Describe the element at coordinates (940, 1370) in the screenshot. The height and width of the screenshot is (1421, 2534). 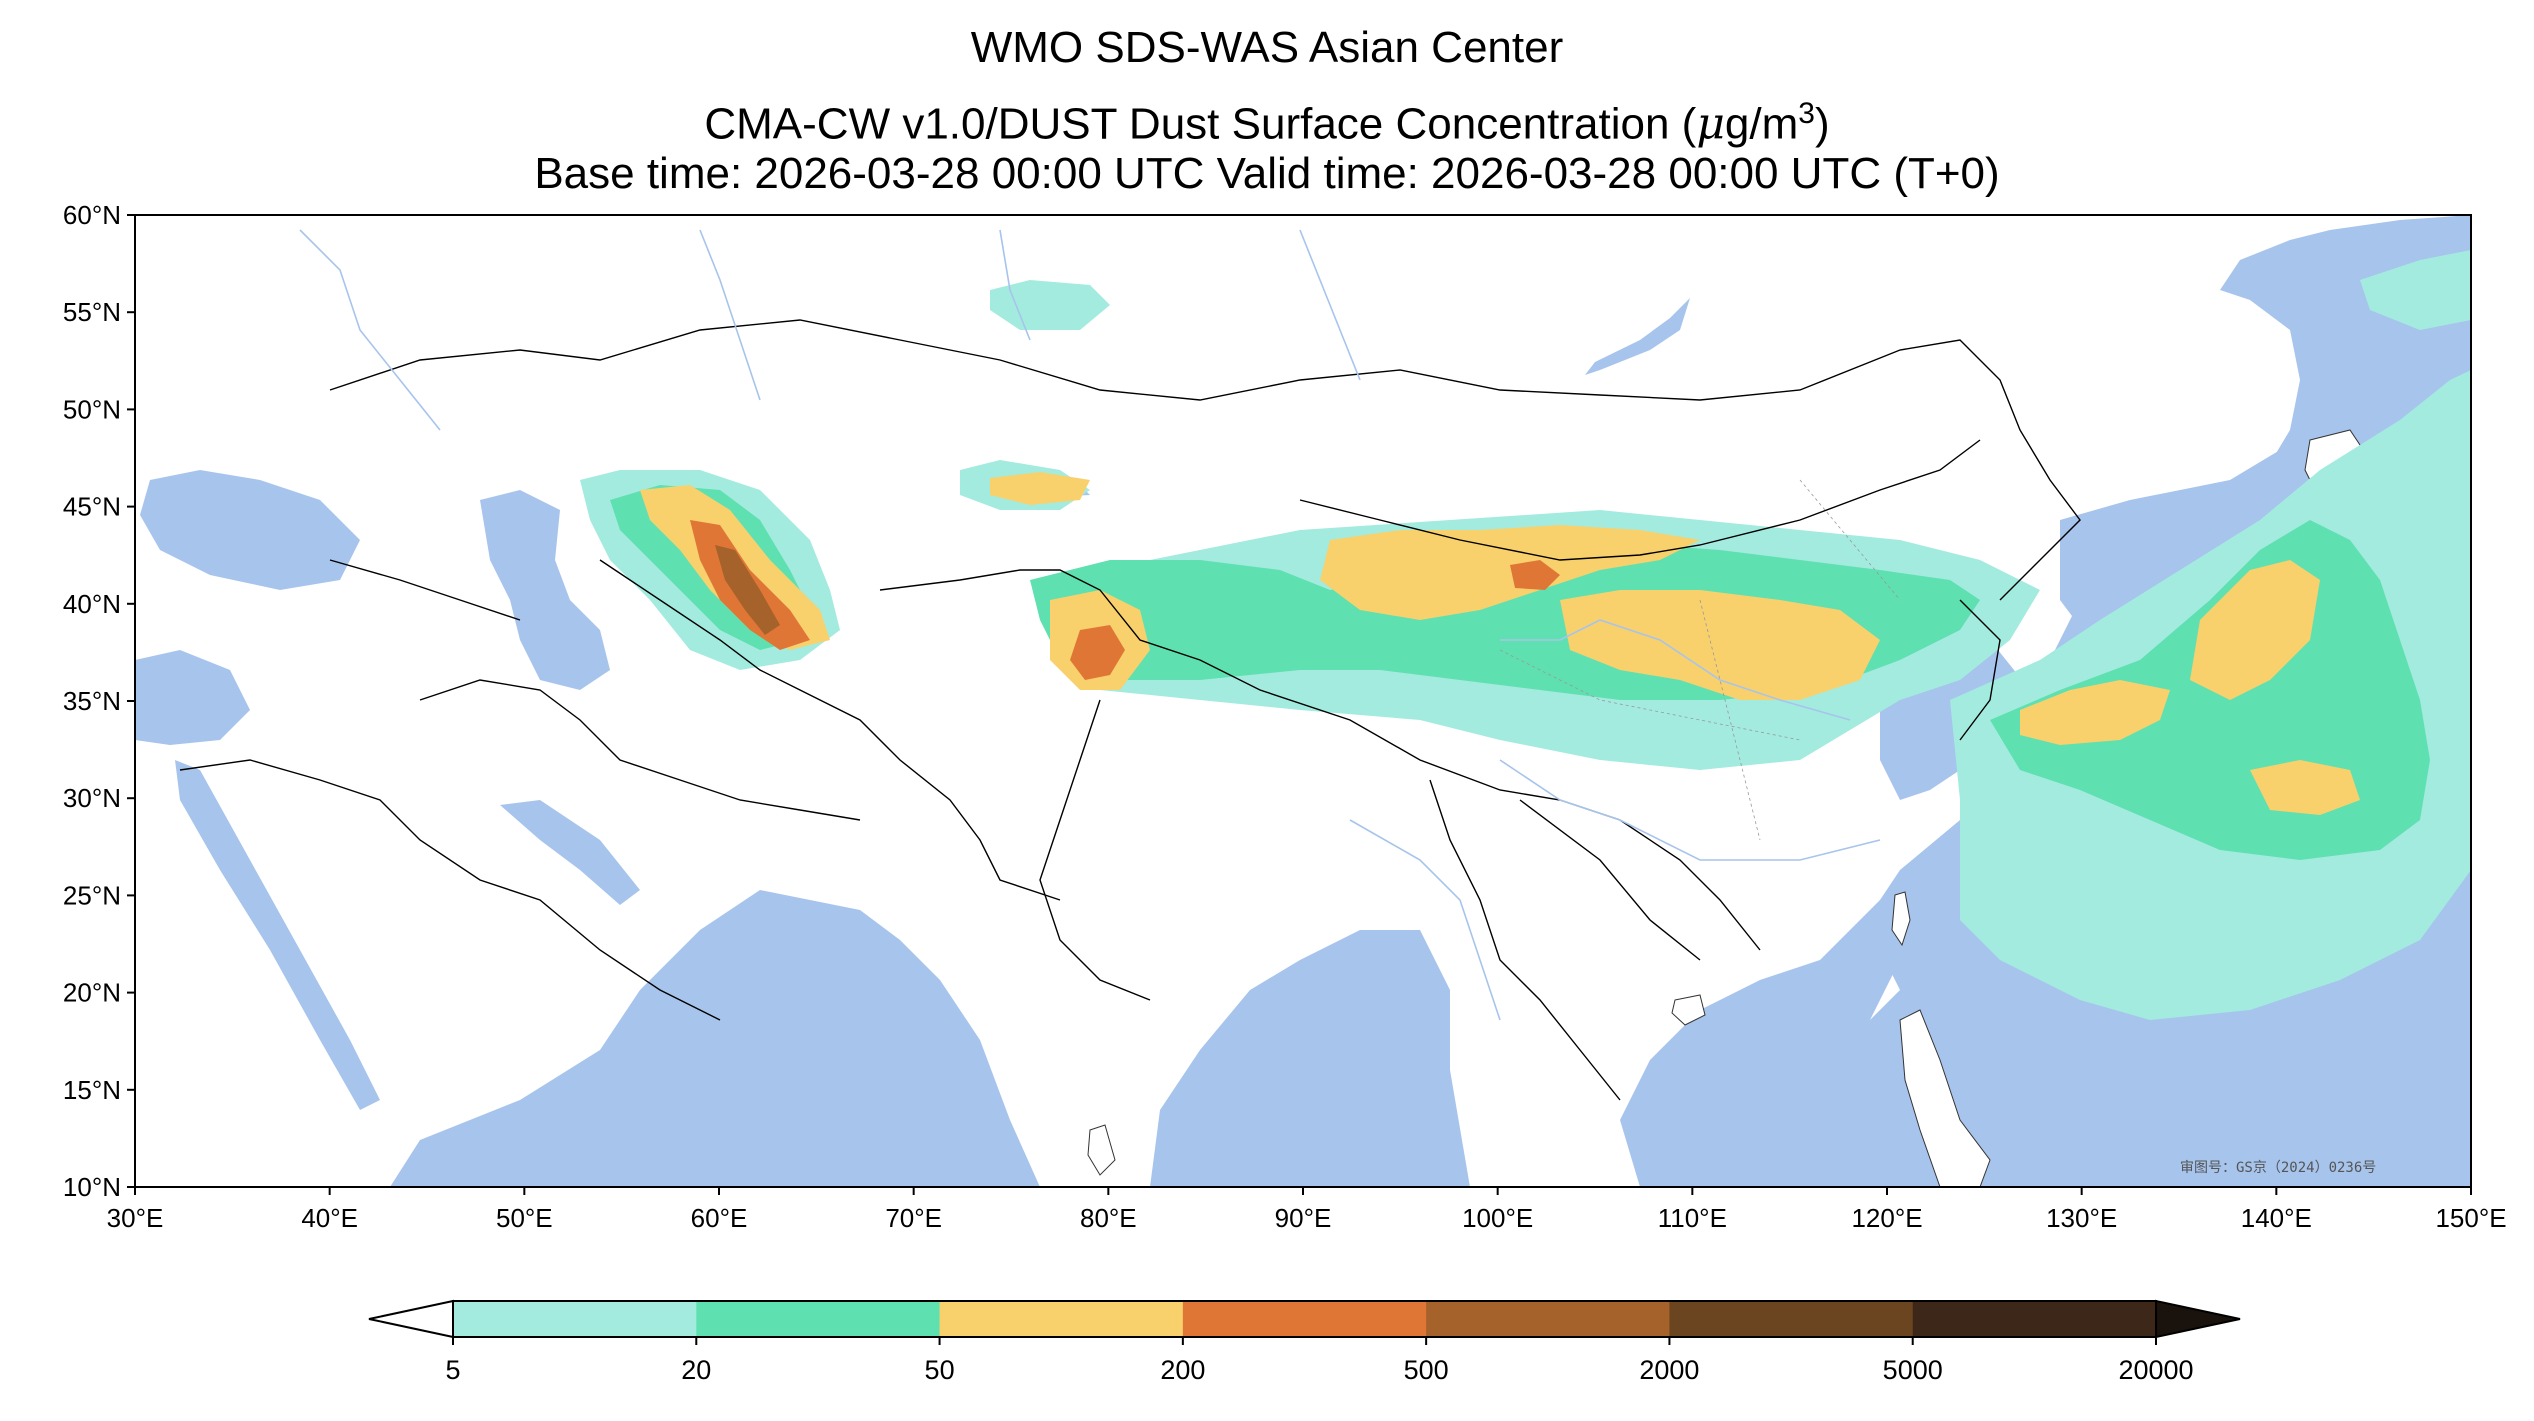
I see `colorbar-label: 50` at that location.